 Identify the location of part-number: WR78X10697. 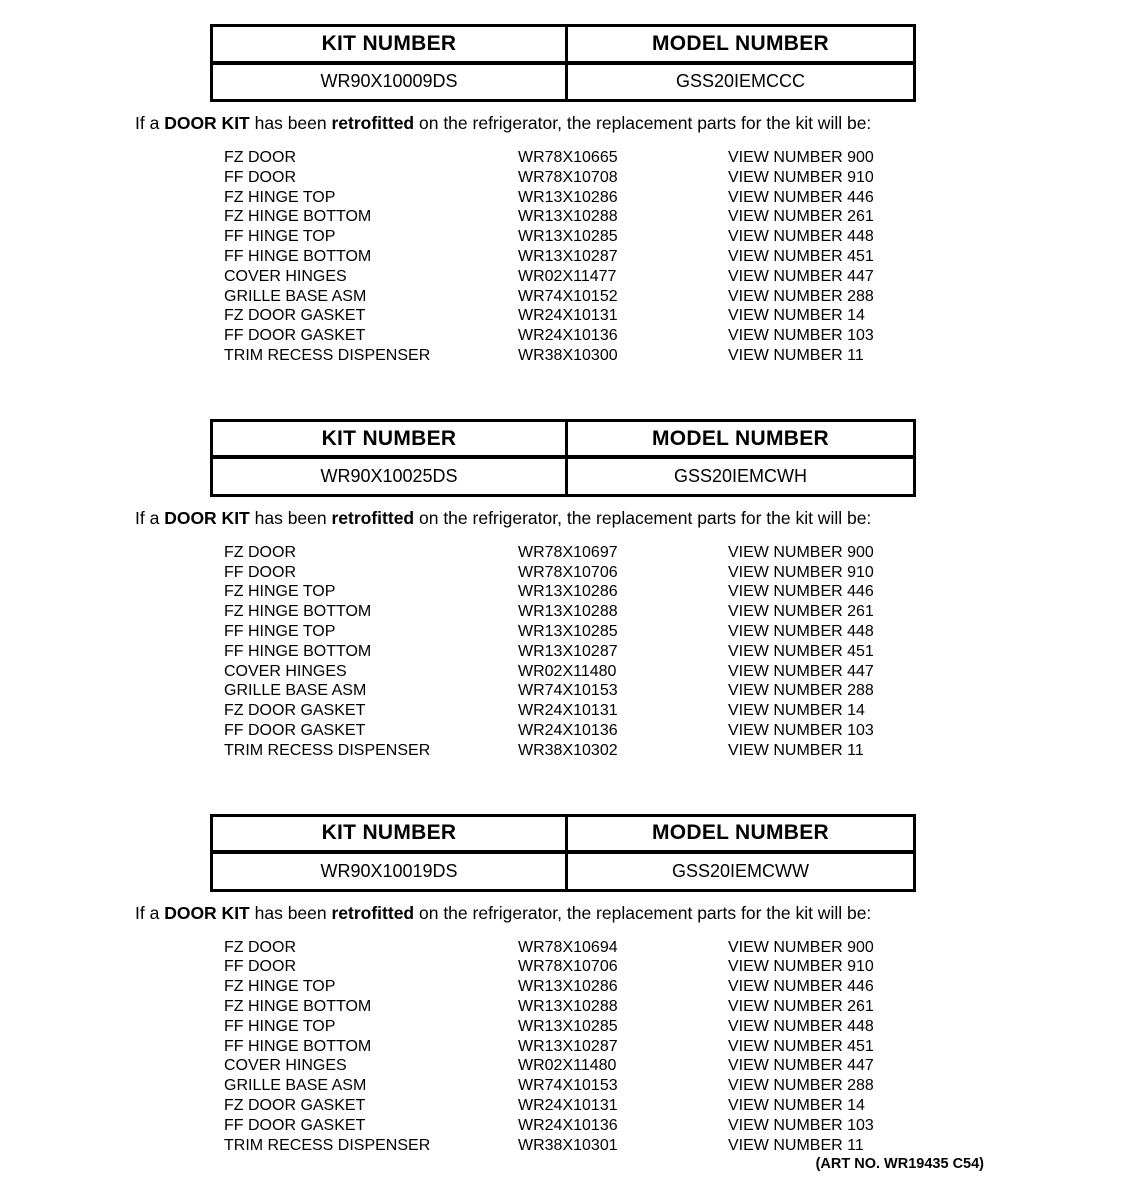
(568, 552).